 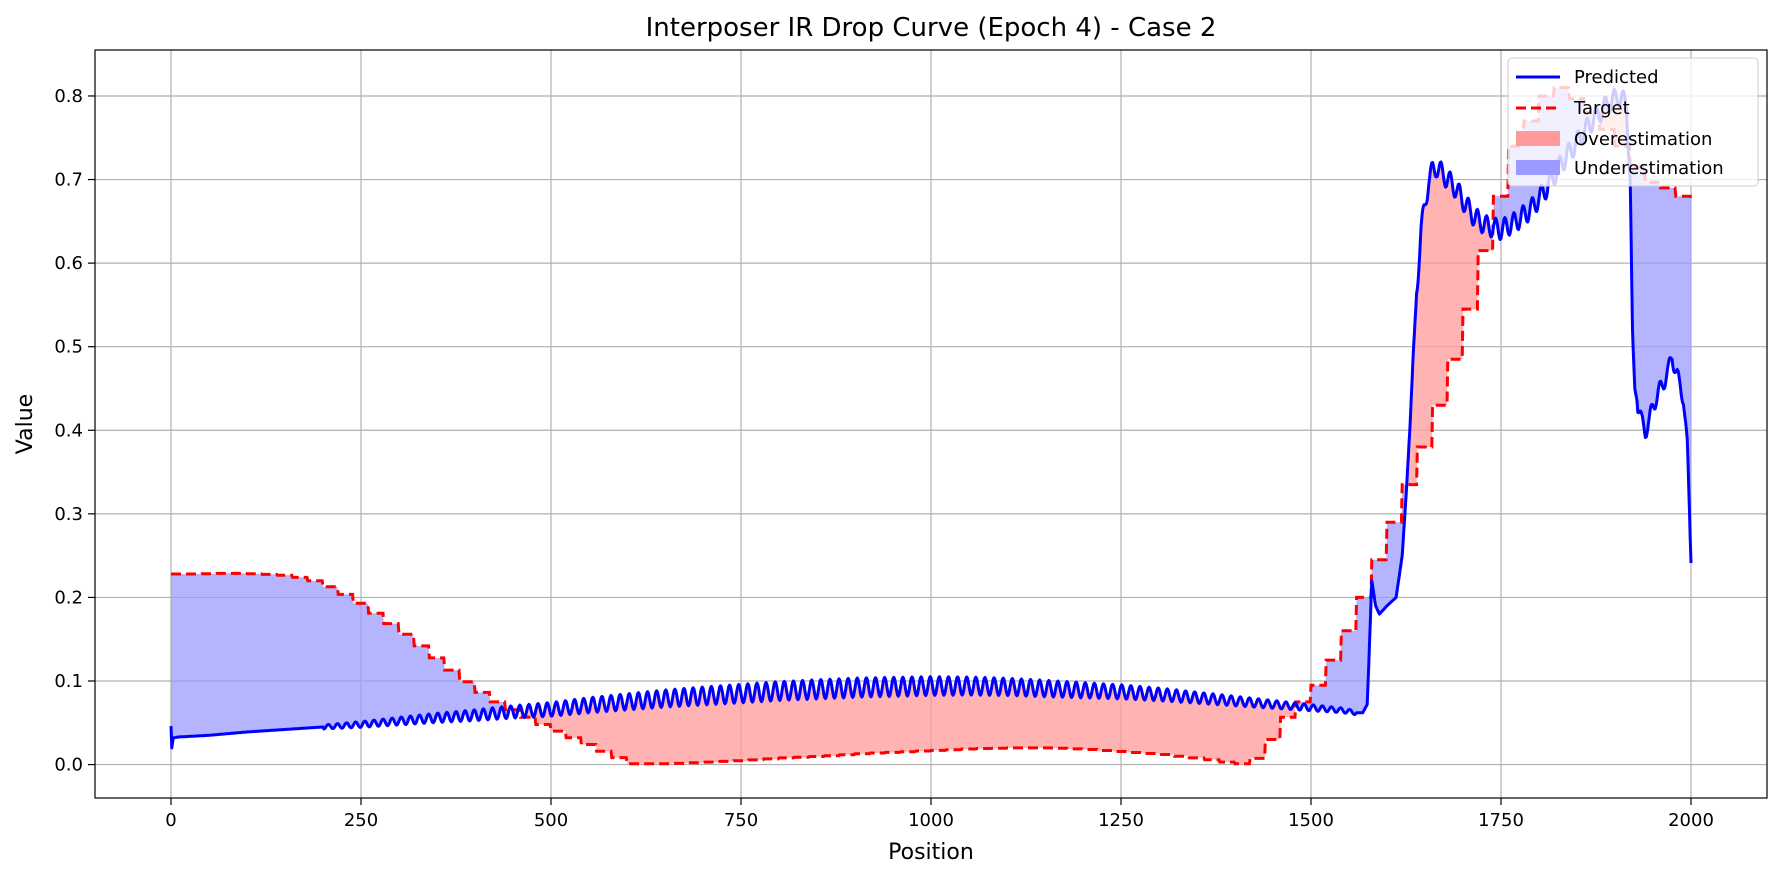 I want to click on x-tick-label: 500, so click(x=551, y=820).